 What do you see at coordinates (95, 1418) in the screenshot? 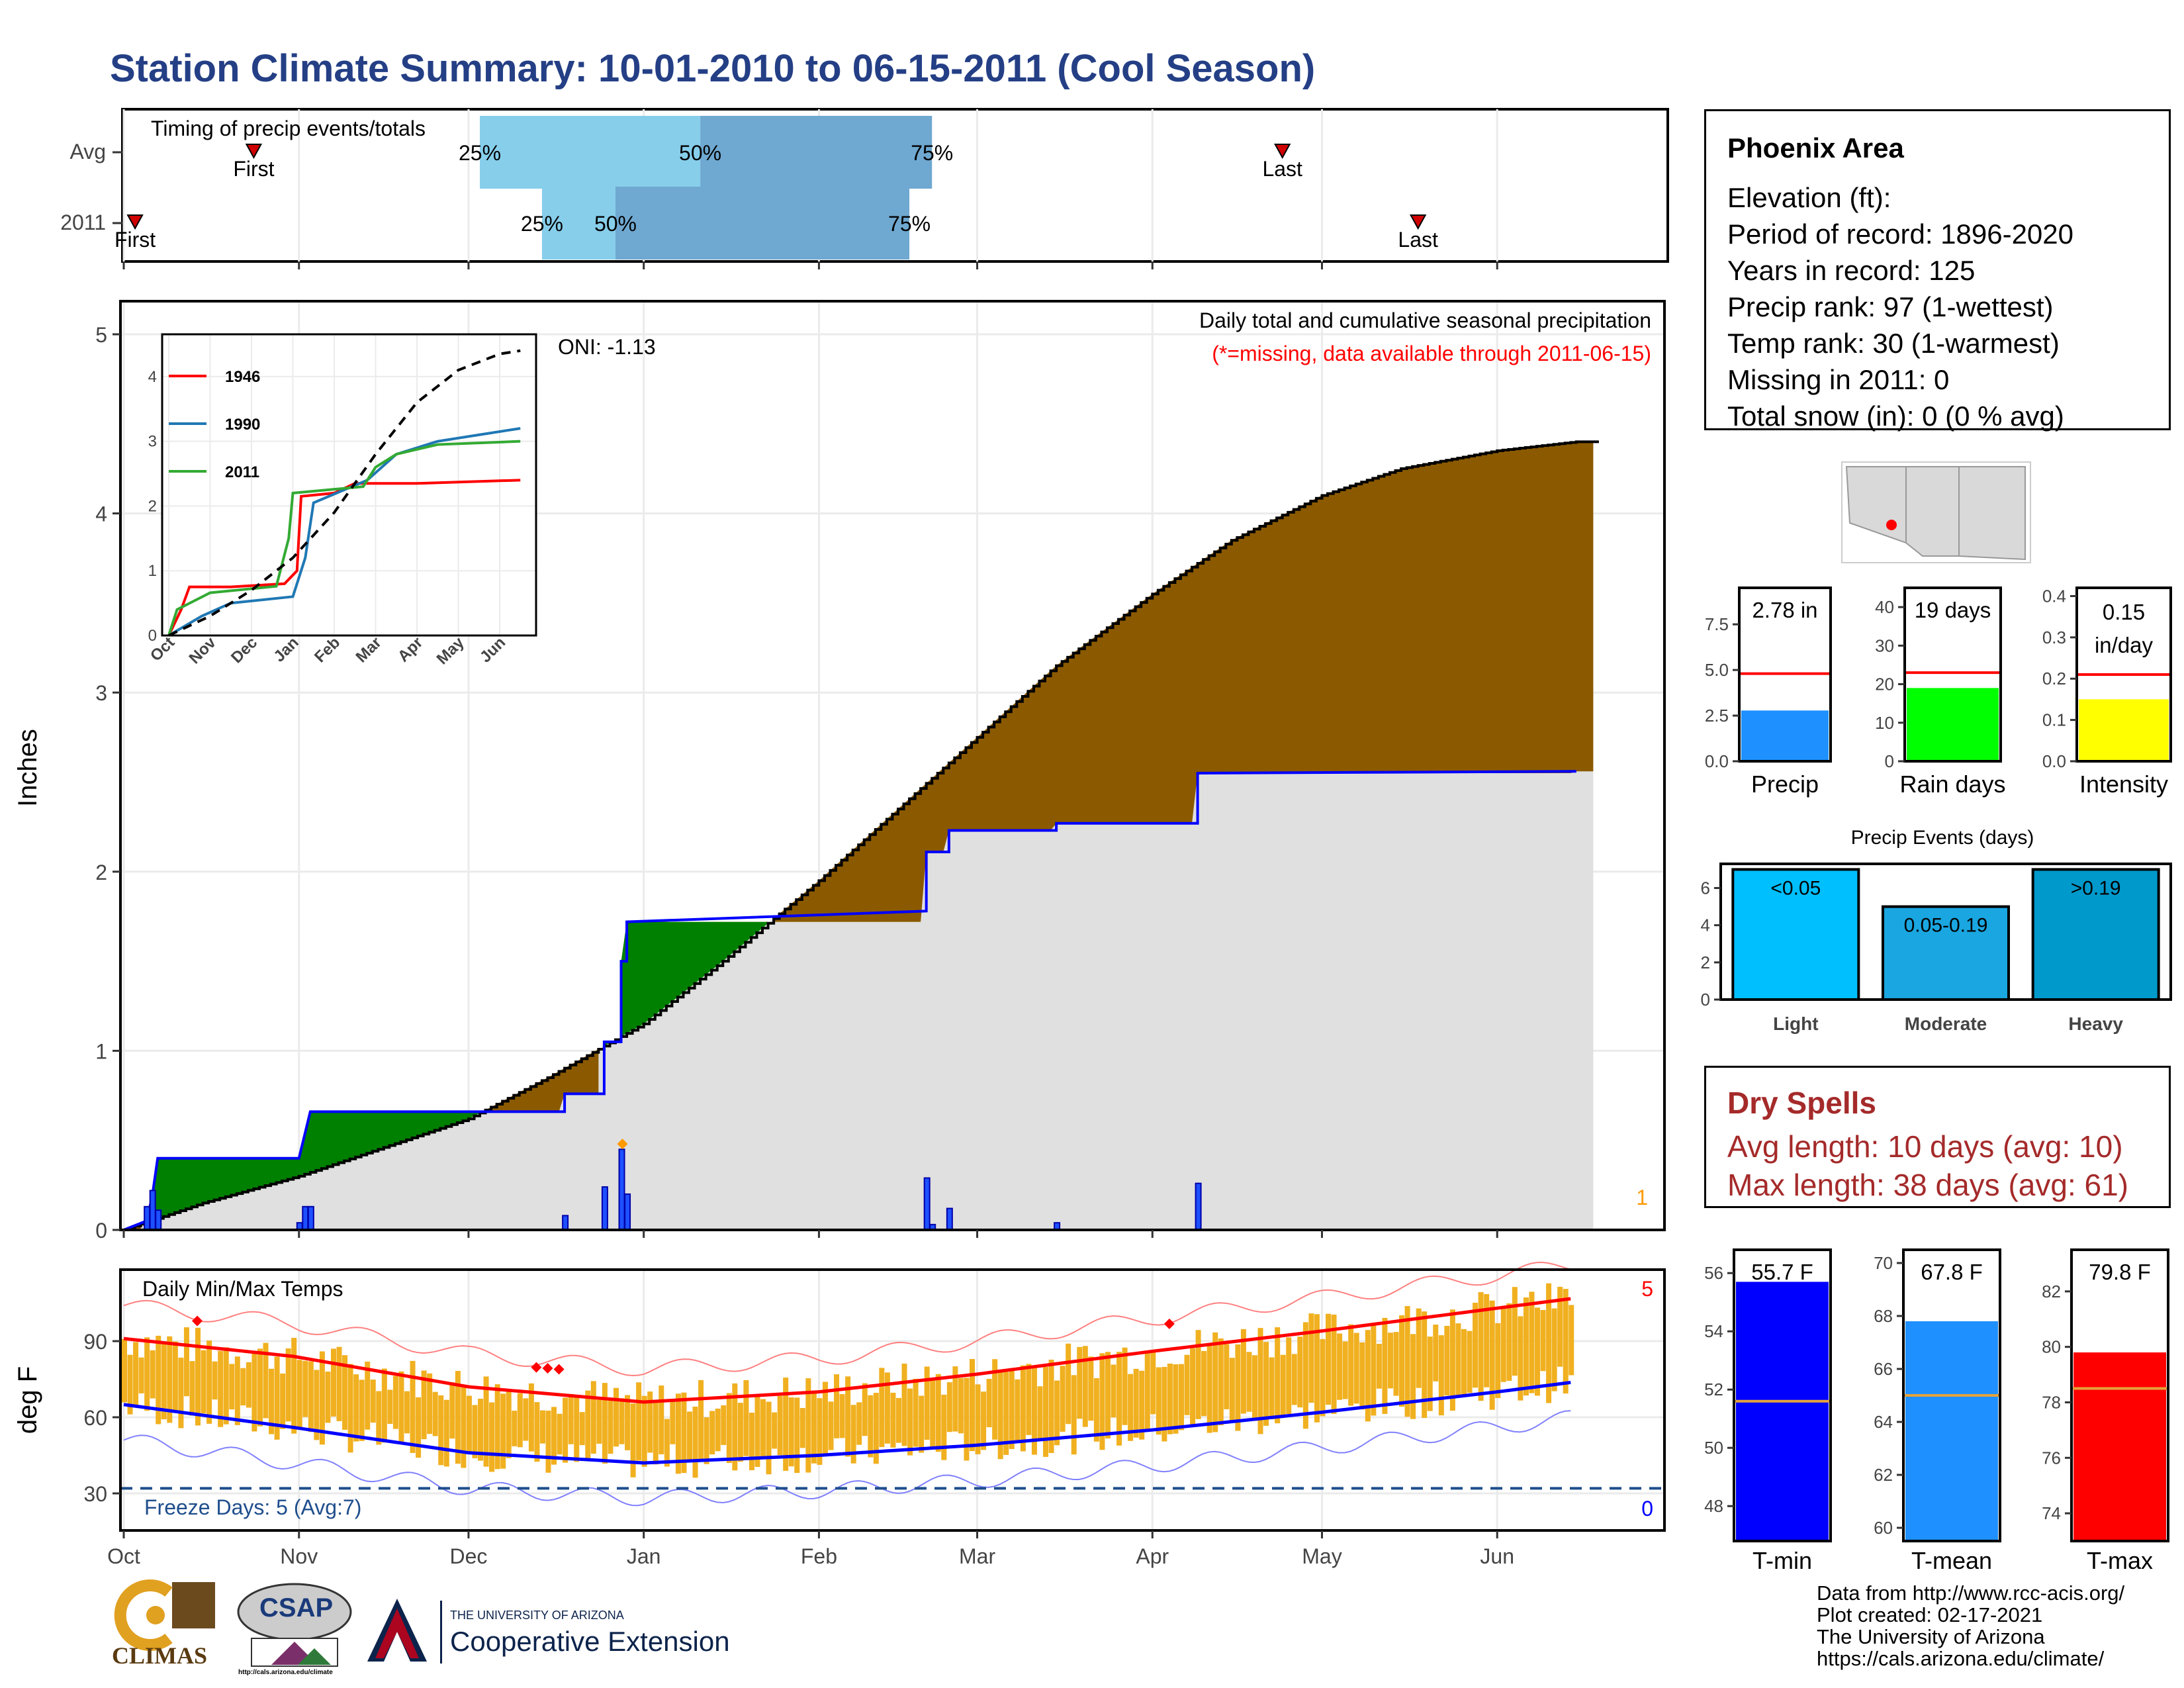
I see `temp-ytick-label: 60` at bounding box center [95, 1418].